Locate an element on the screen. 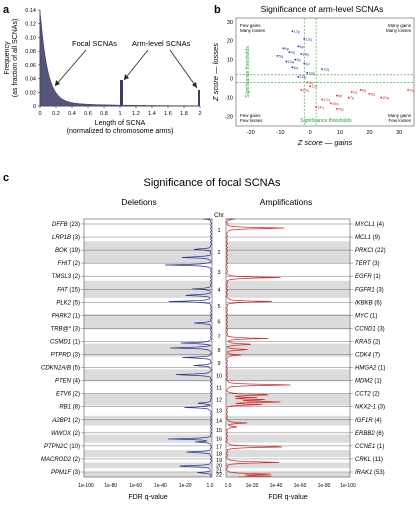 The image size is (419, 517). panel-c-chr-label: 3 is located at coordinates (218, 273).